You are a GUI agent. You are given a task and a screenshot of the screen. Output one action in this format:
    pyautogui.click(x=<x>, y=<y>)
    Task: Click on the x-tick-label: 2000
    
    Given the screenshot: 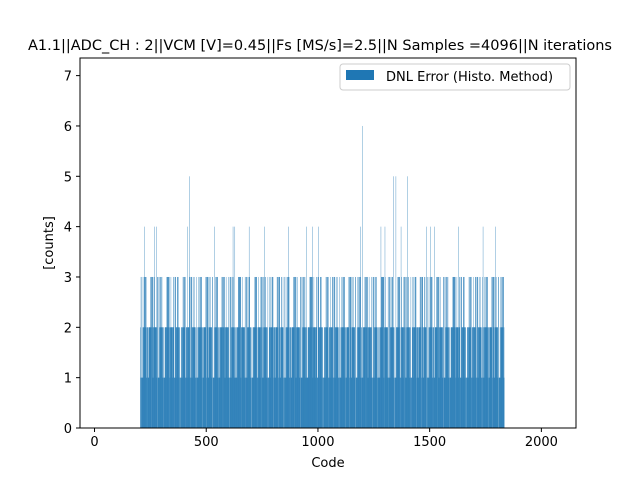 What is the action you would take?
    pyautogui.click(x=541, y=442)
    